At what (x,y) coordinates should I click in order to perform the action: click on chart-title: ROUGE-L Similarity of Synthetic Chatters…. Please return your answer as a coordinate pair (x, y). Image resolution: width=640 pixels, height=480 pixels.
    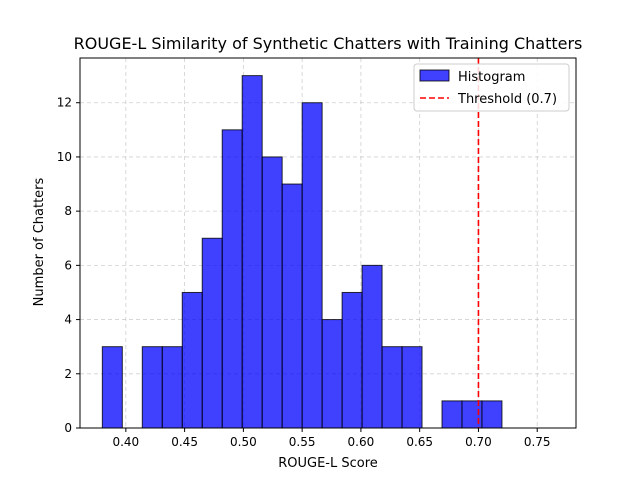
    Looking at the image, I should click on (328, 43).